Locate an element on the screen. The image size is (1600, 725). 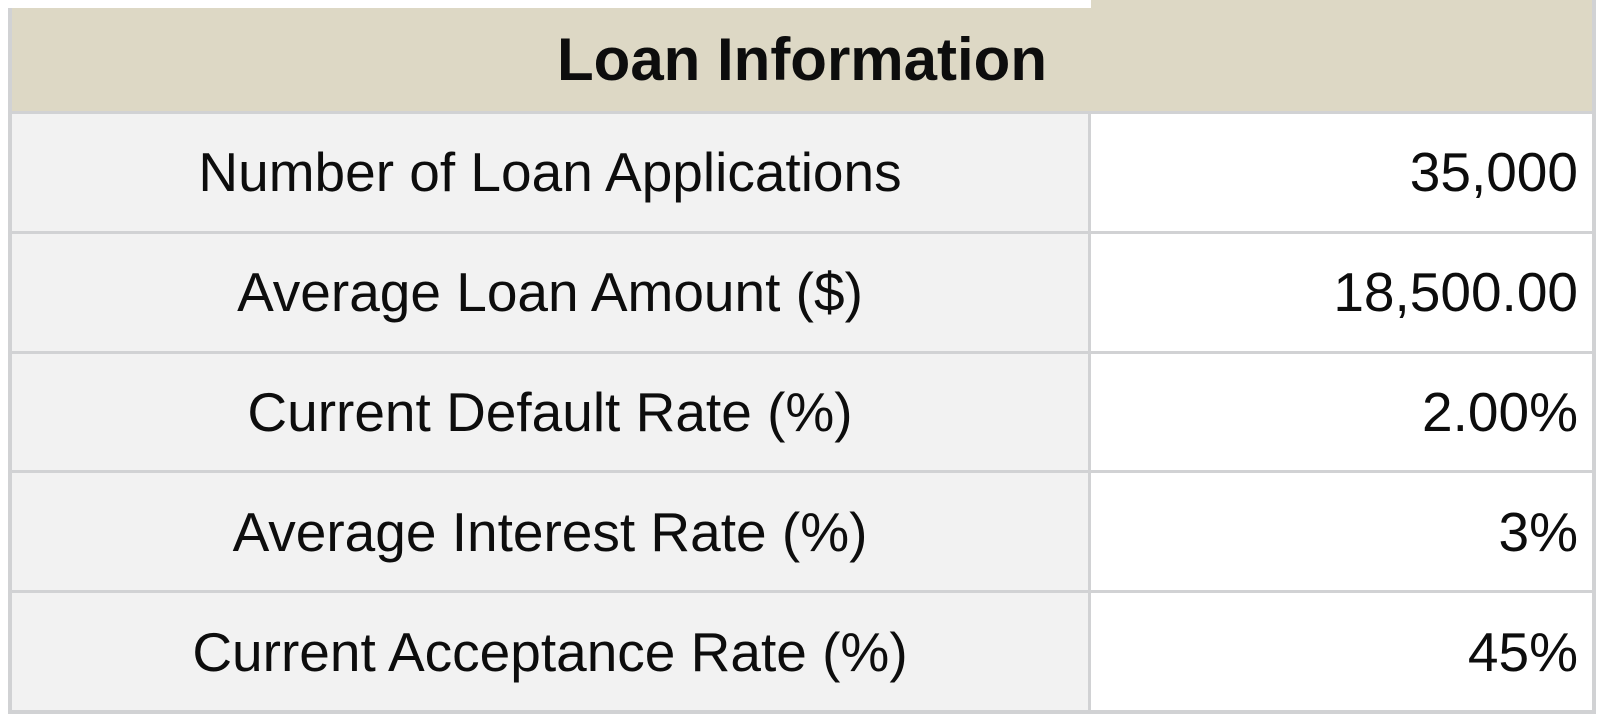
row-value: 45% is located at coordinates (1341, 651).